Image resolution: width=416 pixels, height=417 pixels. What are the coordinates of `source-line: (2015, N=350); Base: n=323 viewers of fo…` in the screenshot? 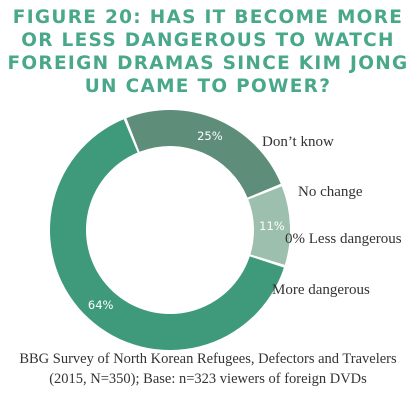 It's located at (208, 379).